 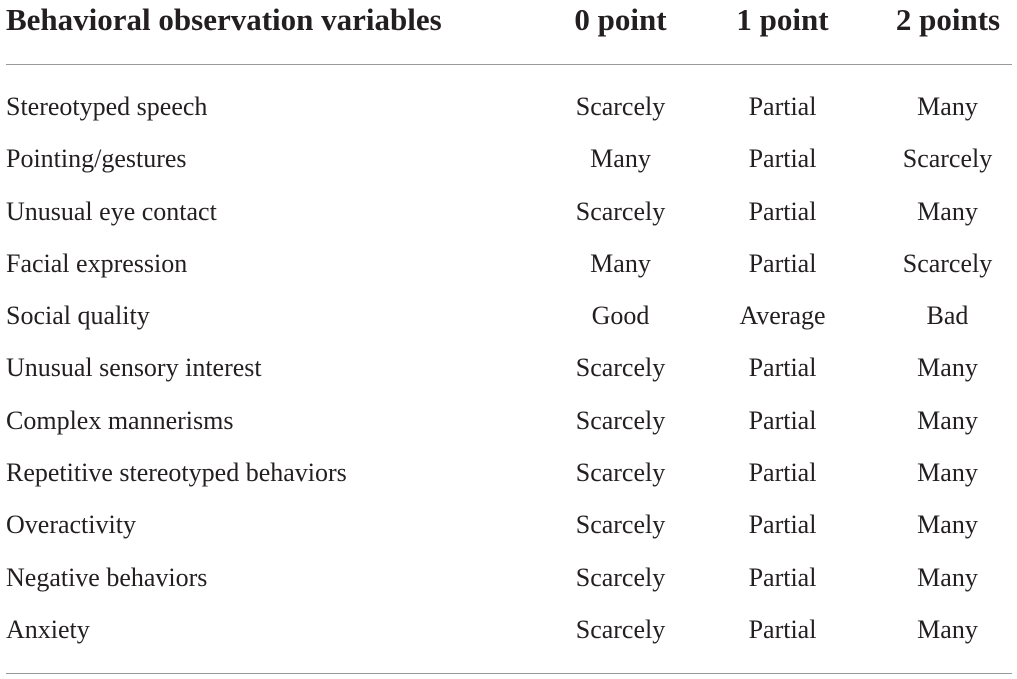 I want to click on table-row: Negative behaviors Scarcely Partial Many, so click(x=508, y=580).